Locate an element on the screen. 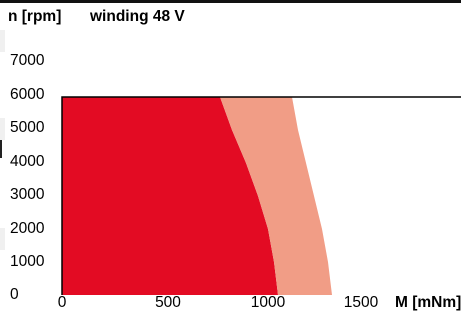 The height and width of the screenshot is (320, 461). y-tick-label: 6000 is located at coordinates (27, 94).